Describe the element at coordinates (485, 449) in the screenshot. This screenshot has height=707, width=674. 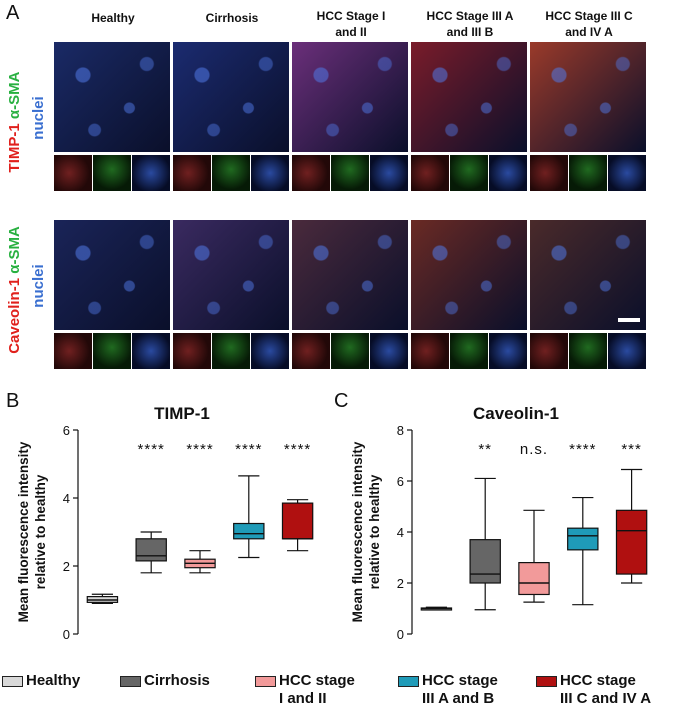
I see `significance-label: **` at that location.